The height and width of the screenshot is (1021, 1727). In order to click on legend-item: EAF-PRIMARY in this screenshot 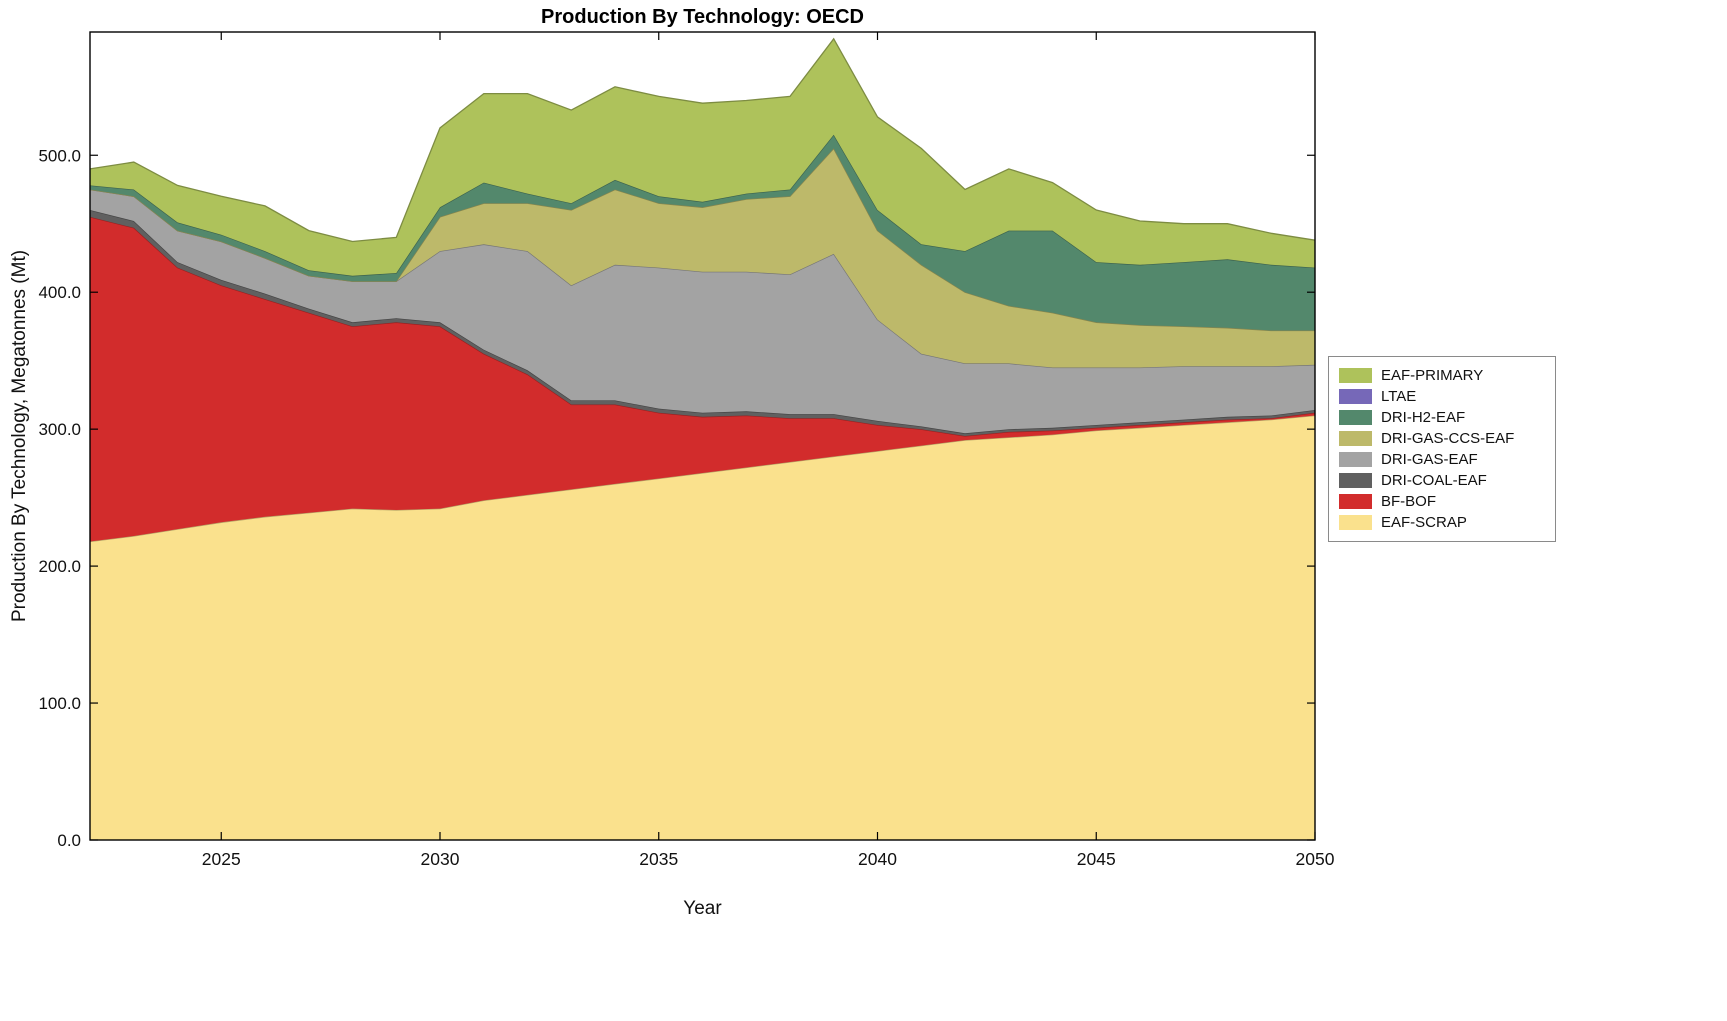, I will do `click(1442, 375)`.